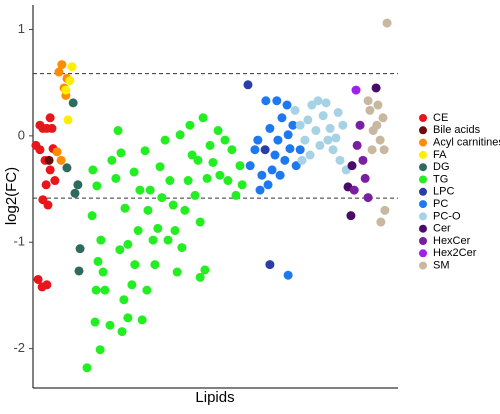 The width and height of the screenshot is (500, 414). Describe the element at coordinates (19, 241) in the screenshot. I see `y-tick-label: -1` at that location.